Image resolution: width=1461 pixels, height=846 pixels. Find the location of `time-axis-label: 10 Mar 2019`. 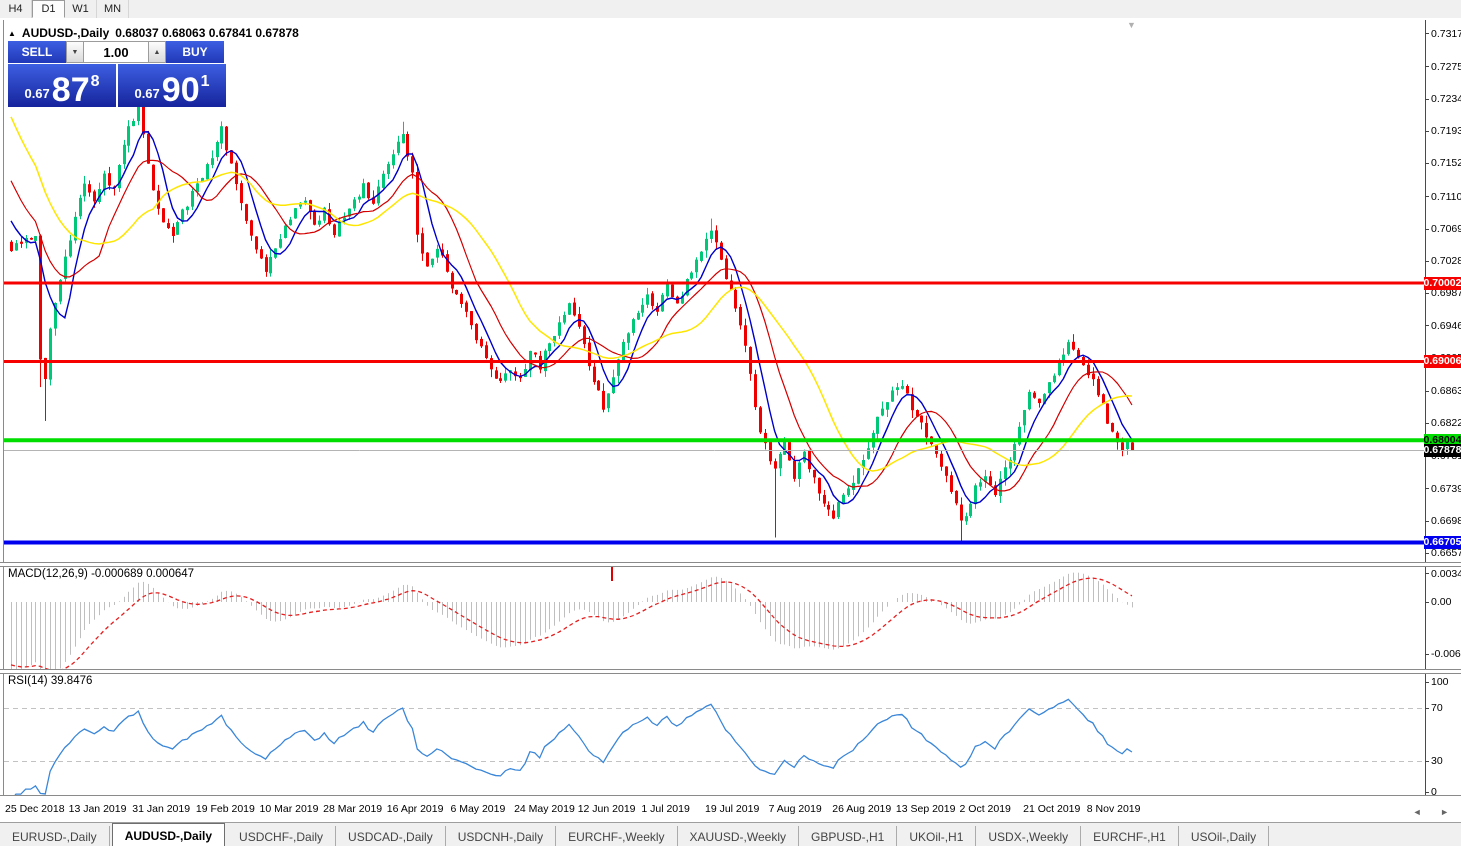

time-axis-label: 10 Mar 2019 is located at coordinates (289, 809).